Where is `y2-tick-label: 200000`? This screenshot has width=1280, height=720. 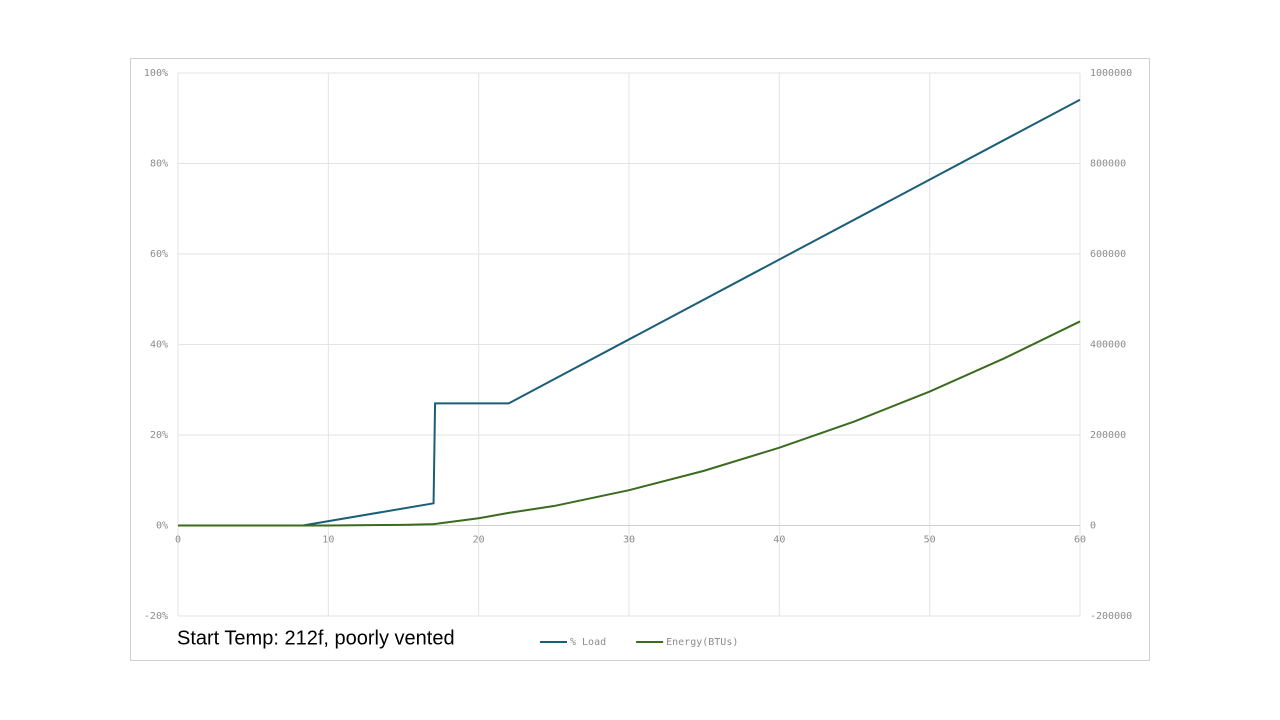 y2-tick-label: 200000 is located at coordinates (1108, 435).